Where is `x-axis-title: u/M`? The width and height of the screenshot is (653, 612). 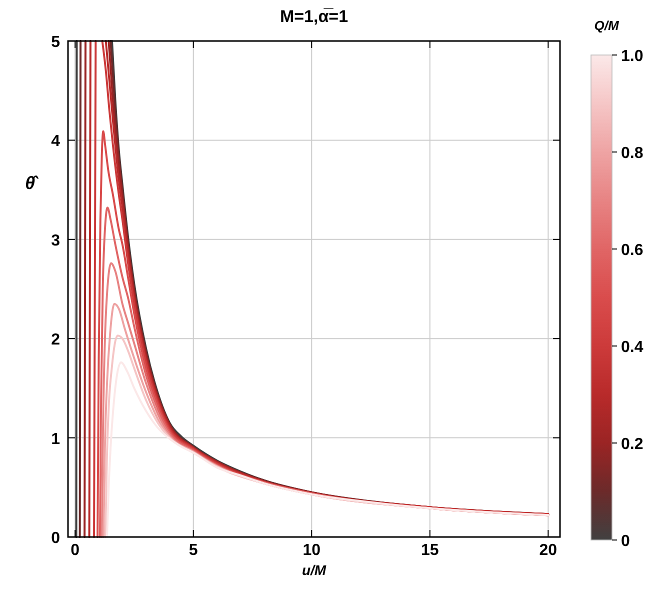 x-axis-title: u/M is located at coordinates (314, 570).